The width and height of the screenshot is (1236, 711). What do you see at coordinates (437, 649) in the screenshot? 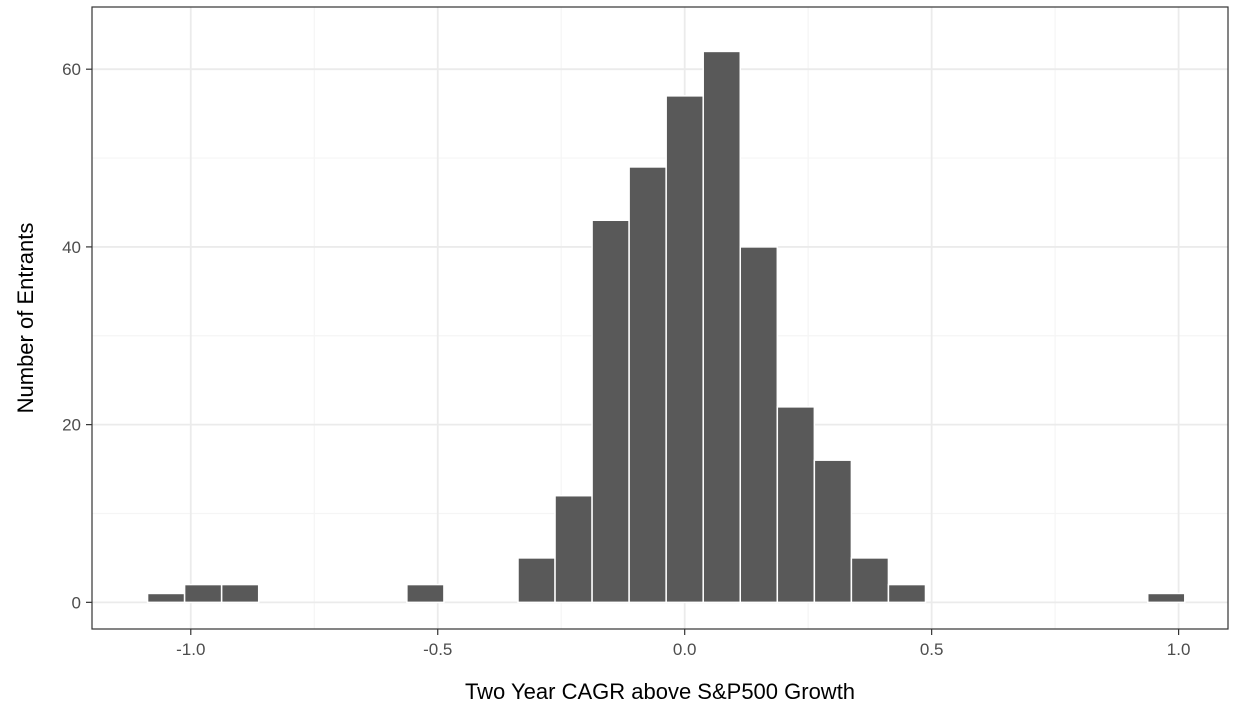
I see `x-tick-label: -0.5` at bounding box center [437, 649].